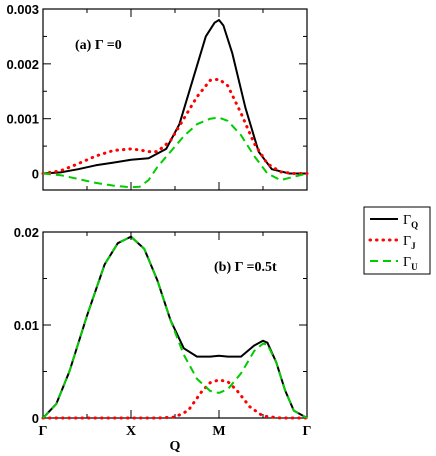 This screenshot has width=436, height=456. I want to click on x-axis-label: Q, so click(175, 446).